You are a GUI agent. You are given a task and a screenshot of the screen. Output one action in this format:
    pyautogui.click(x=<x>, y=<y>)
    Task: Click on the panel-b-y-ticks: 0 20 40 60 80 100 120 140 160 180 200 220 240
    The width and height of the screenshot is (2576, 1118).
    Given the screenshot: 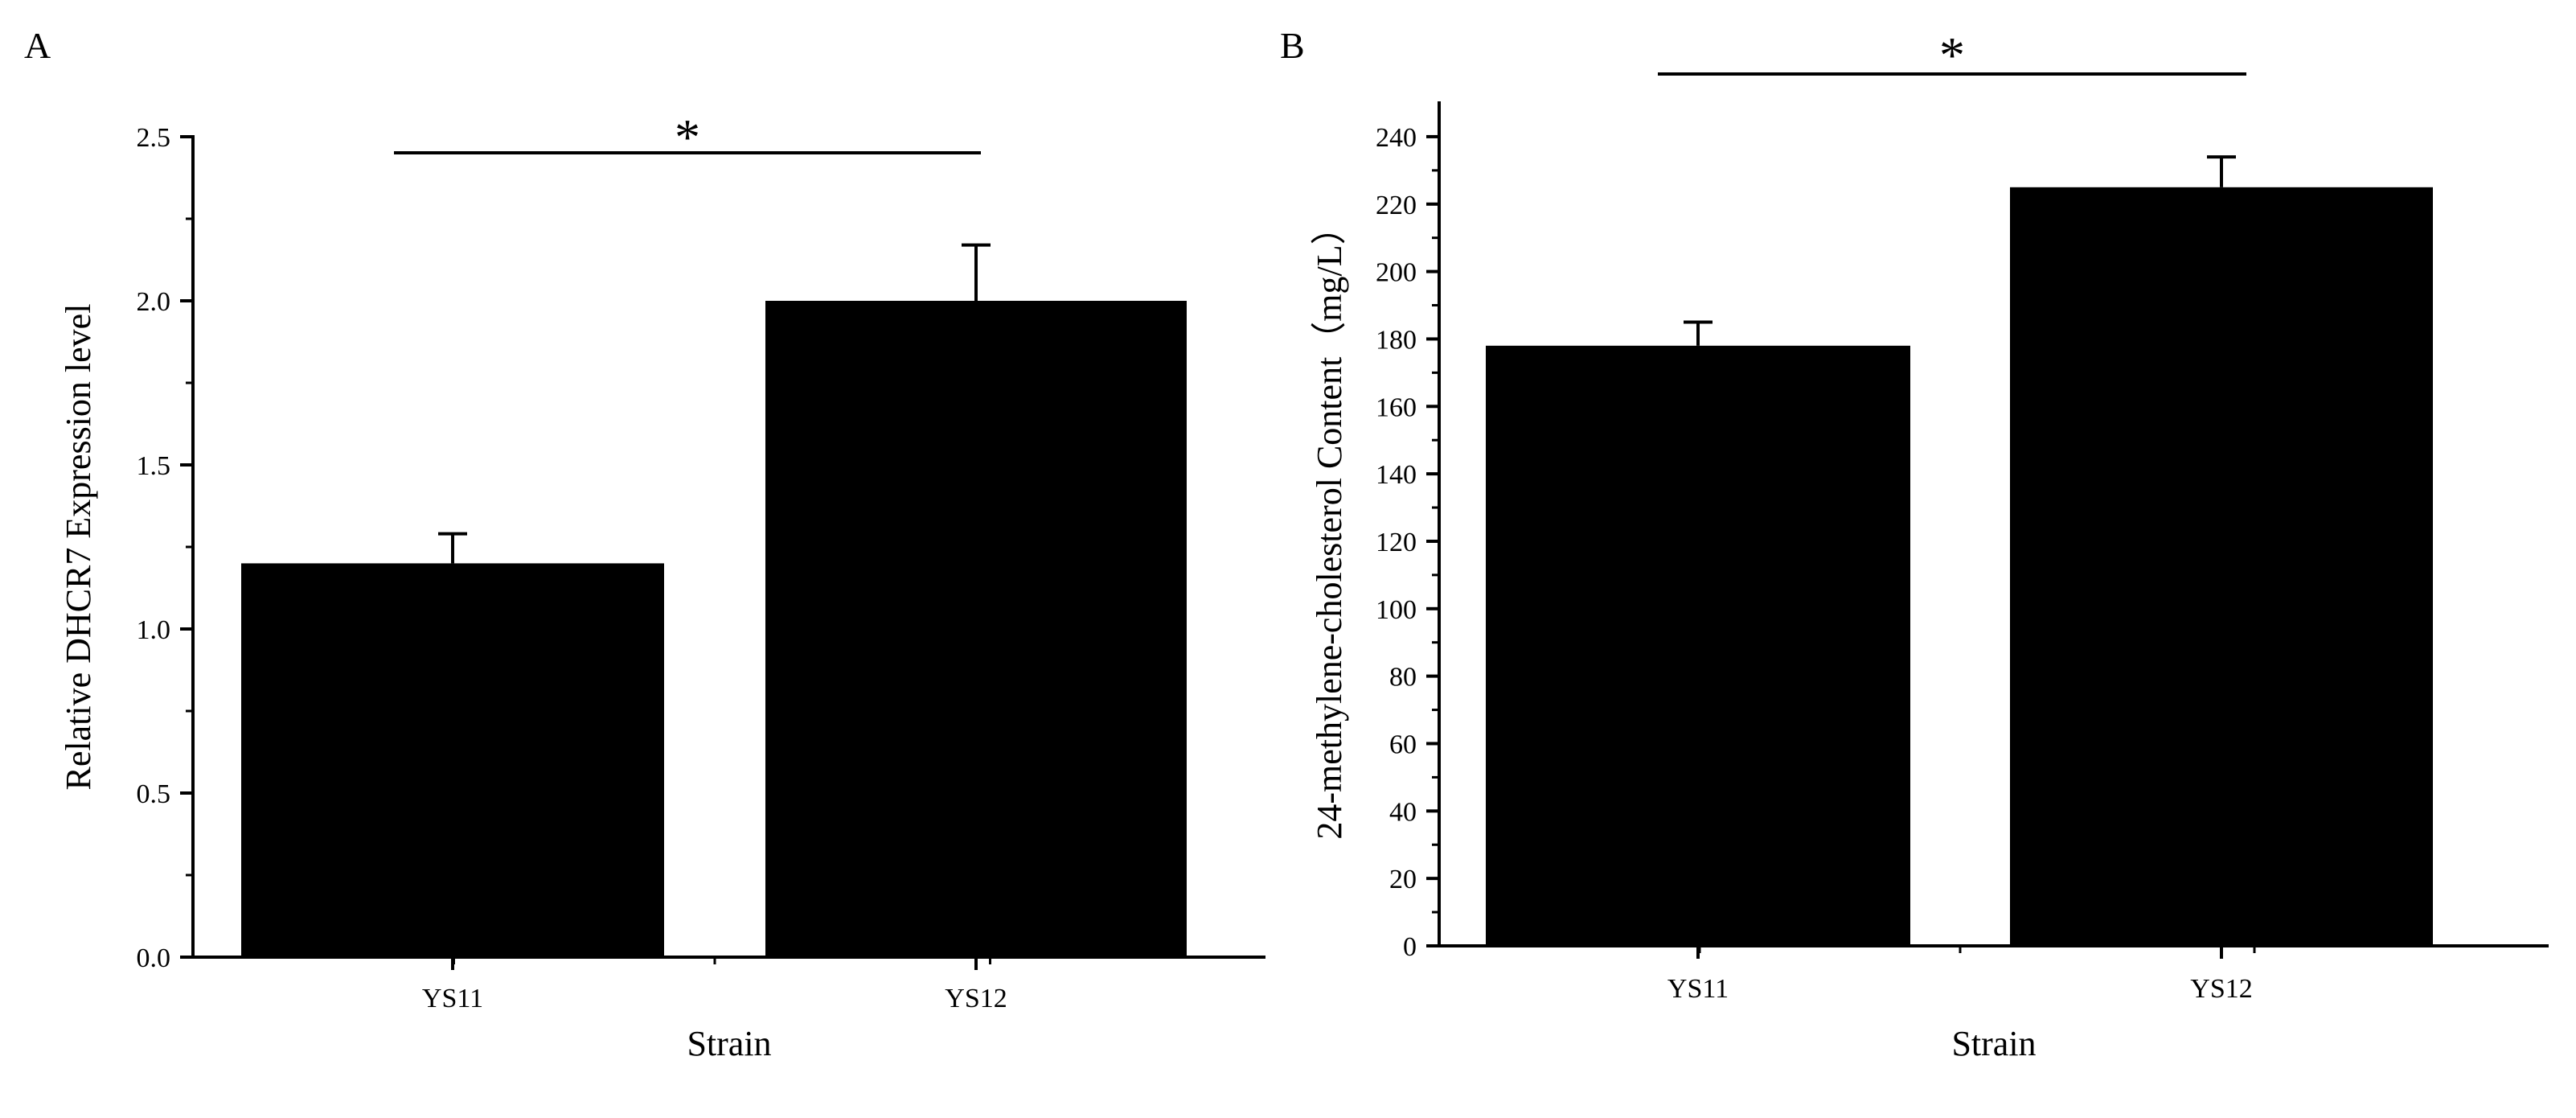 What is the action you would take?
    pyautogui.click(x=1408, y=542)
    